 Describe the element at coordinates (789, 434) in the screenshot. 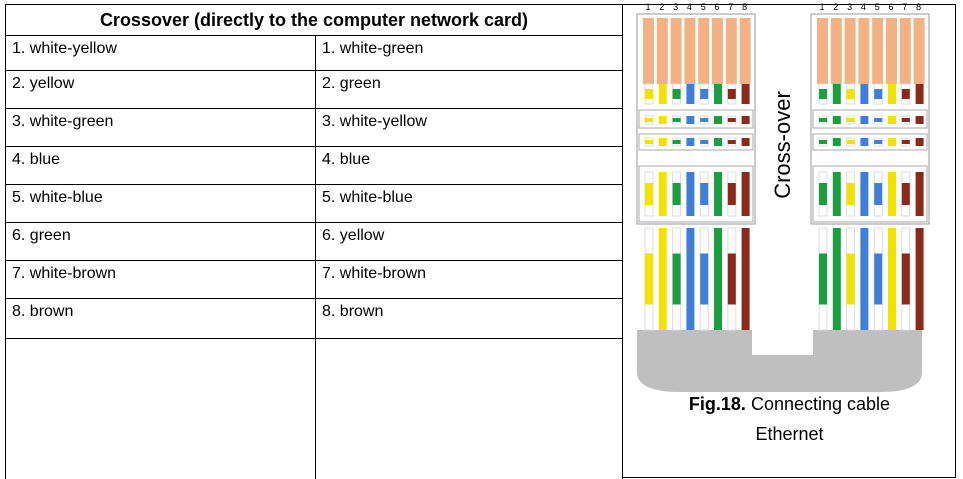

I see `caption-text-2: Ethernet` at that location.